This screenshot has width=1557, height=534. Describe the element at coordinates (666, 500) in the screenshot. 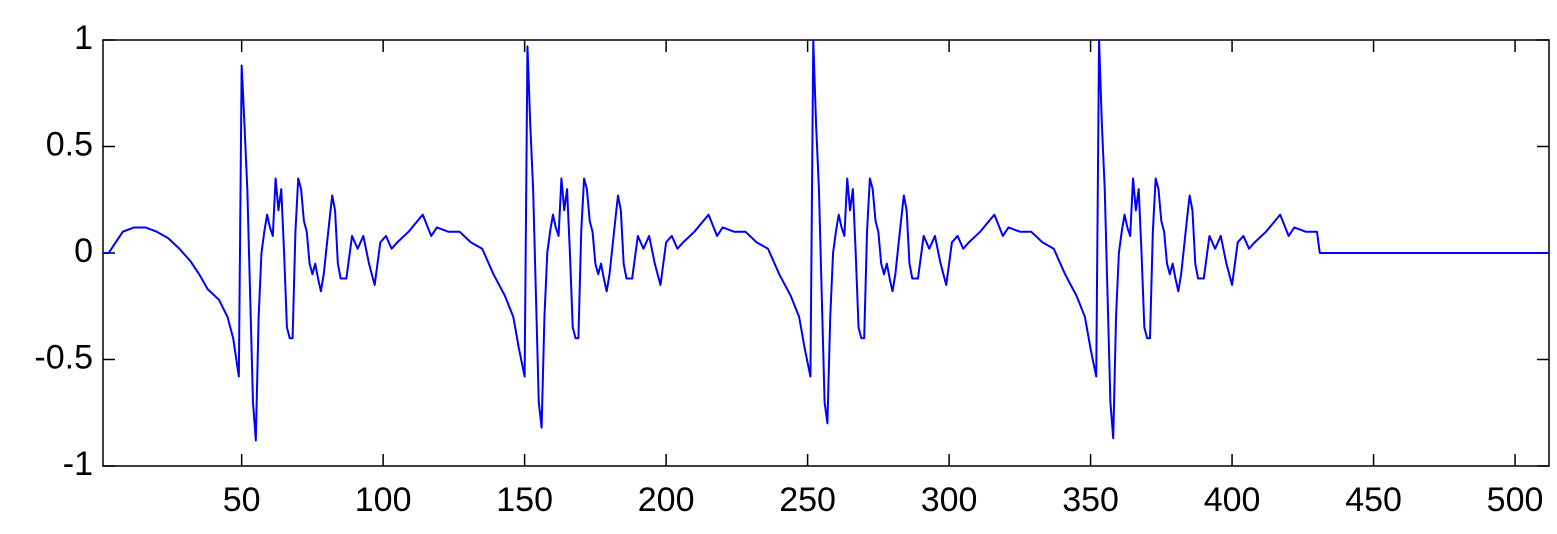

I see `x-tick-label: 200` at that location.